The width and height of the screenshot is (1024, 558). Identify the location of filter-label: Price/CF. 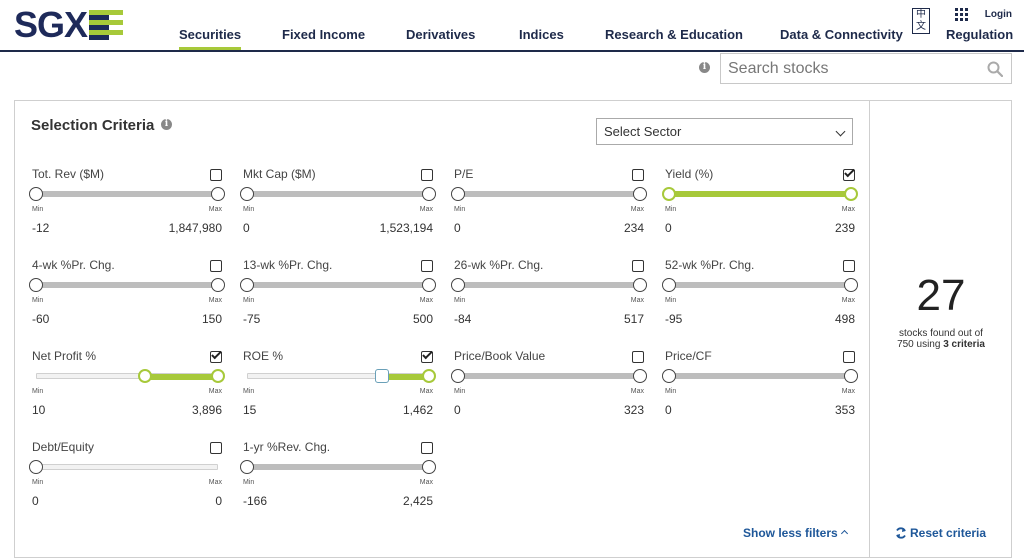
(688, 356).